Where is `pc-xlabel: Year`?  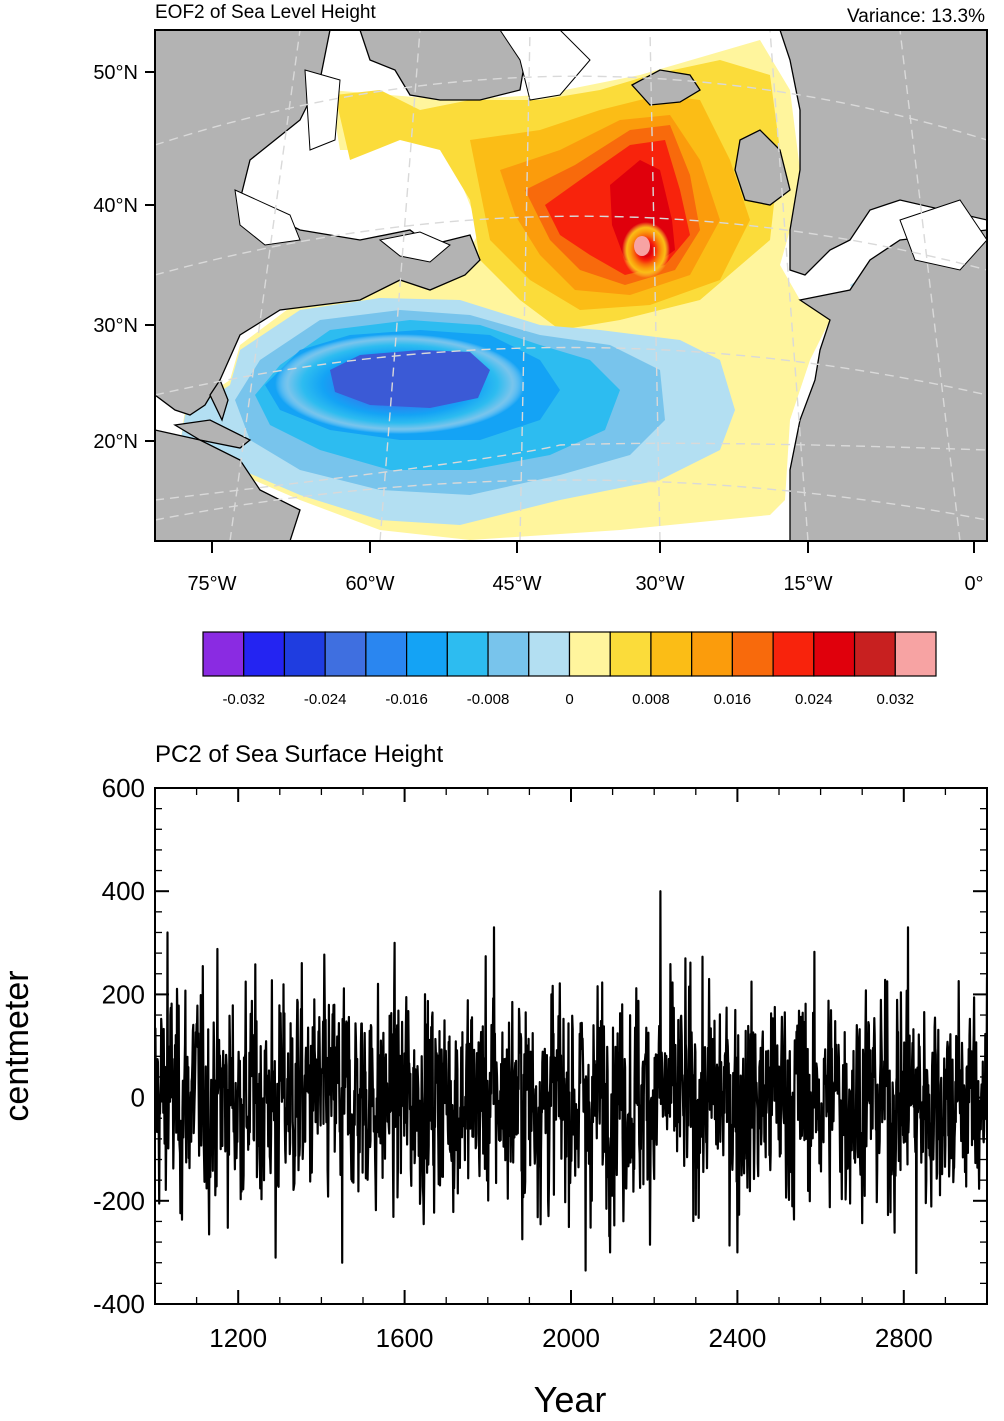 pc-xlabel: Year is located at coordinates (570, 1399).